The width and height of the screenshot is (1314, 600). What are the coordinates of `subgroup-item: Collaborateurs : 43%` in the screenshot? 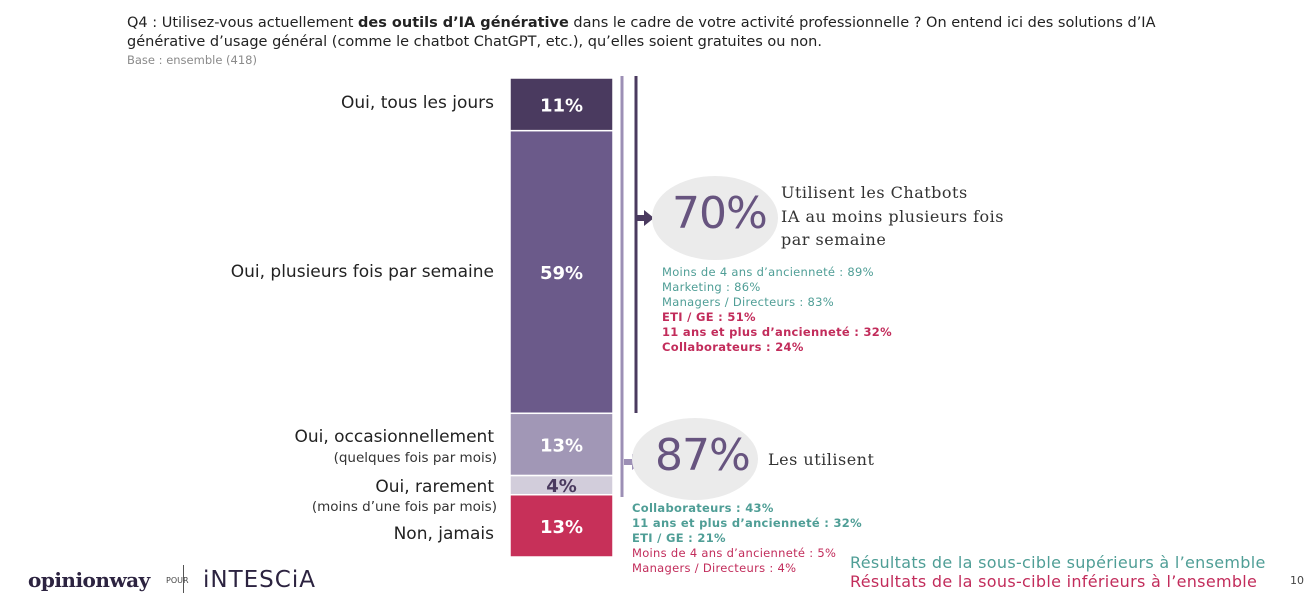 It's located at (703, 508).